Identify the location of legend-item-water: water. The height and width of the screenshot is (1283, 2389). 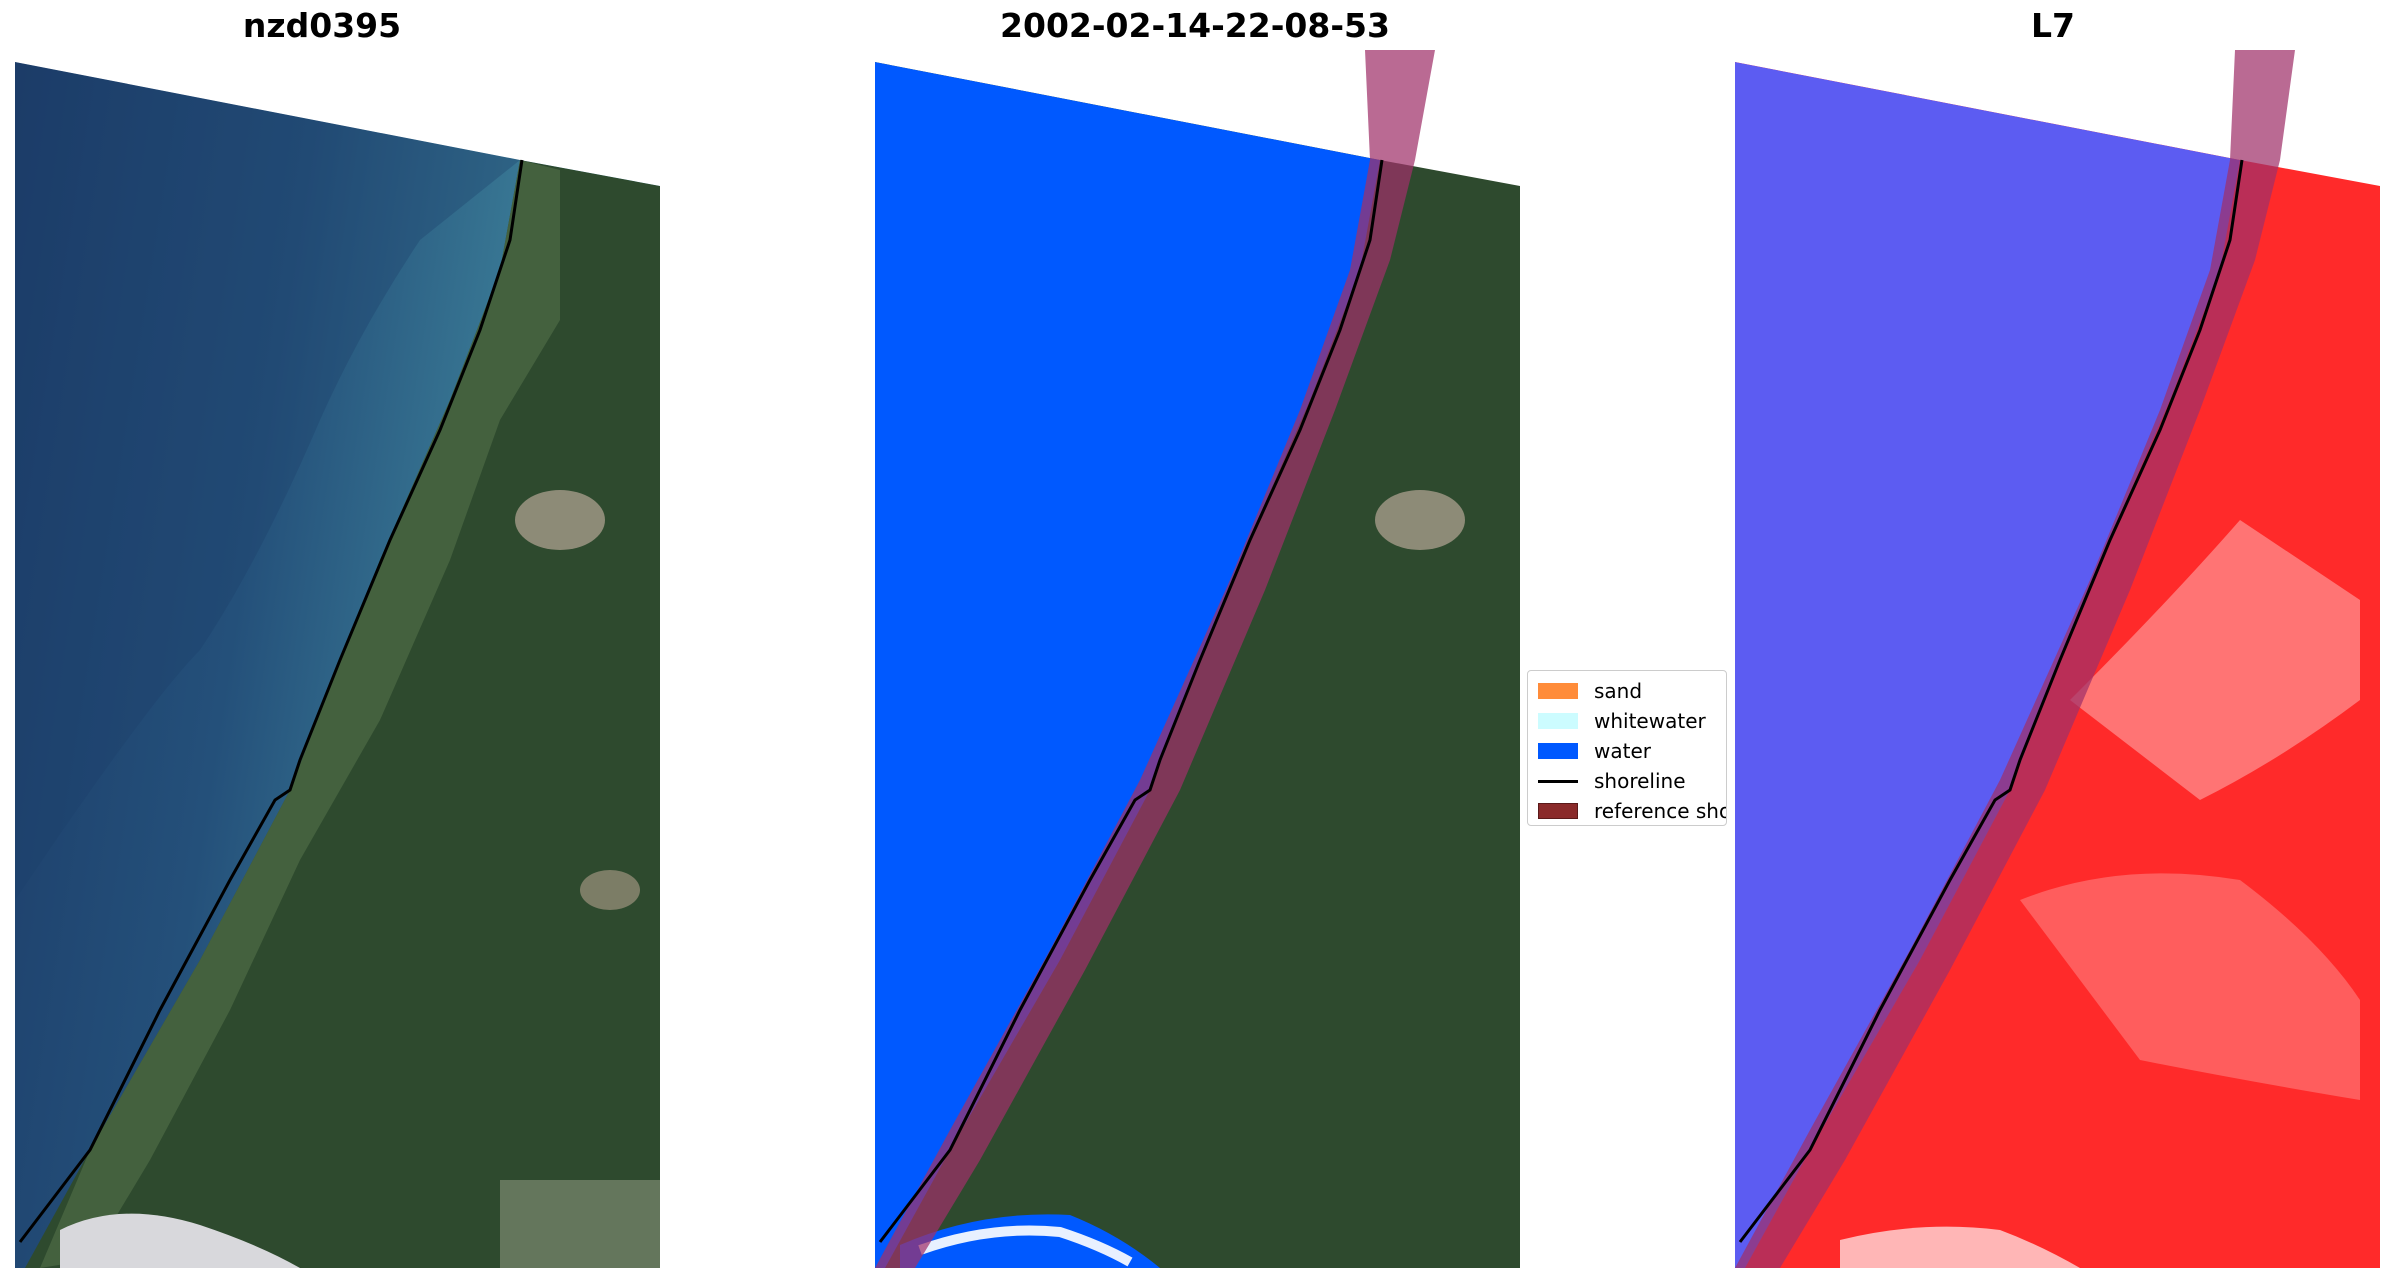
(1594, 751).